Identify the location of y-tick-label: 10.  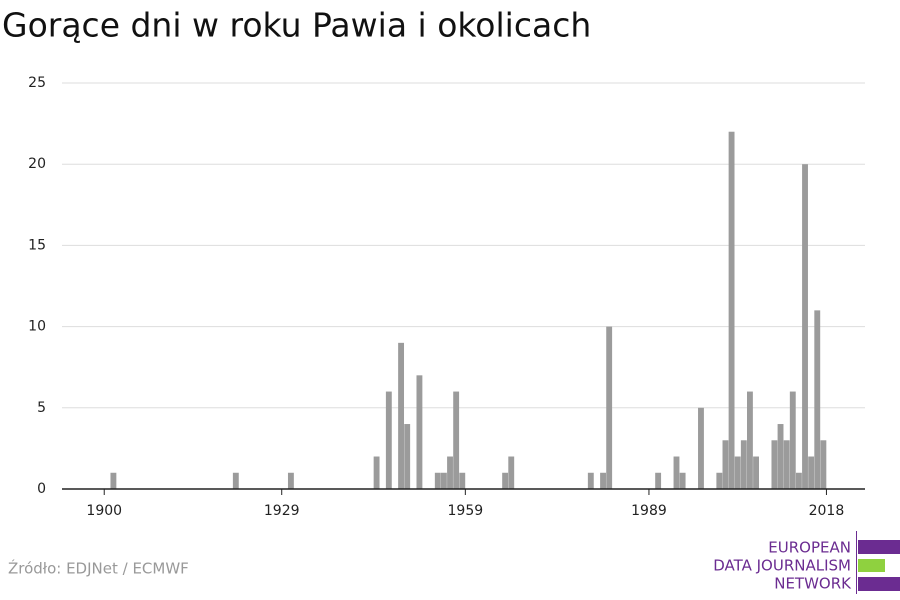
(37, 327).